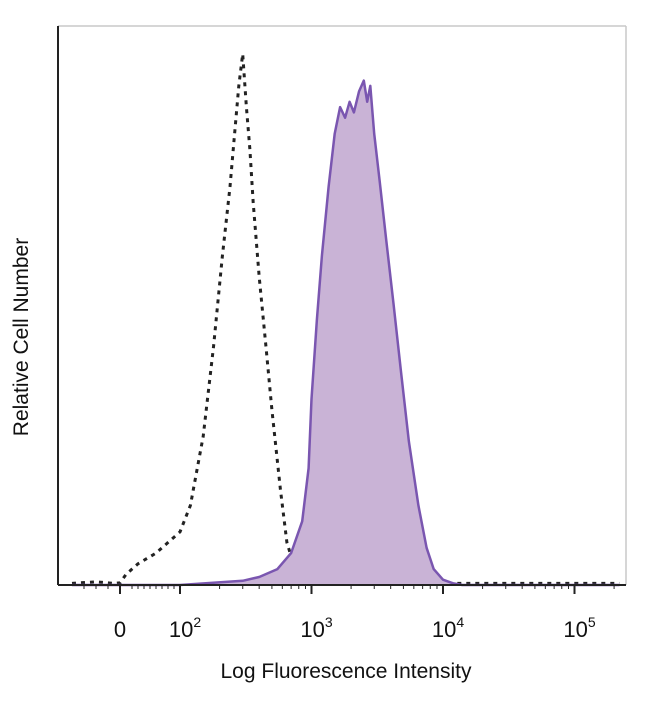 The width and height of the screenshot is (650, 704). What do you see at coordinates (448, 628) in the screenshot?
I see `x-tick-label: 10⁴` at bounding box center [448, 628].